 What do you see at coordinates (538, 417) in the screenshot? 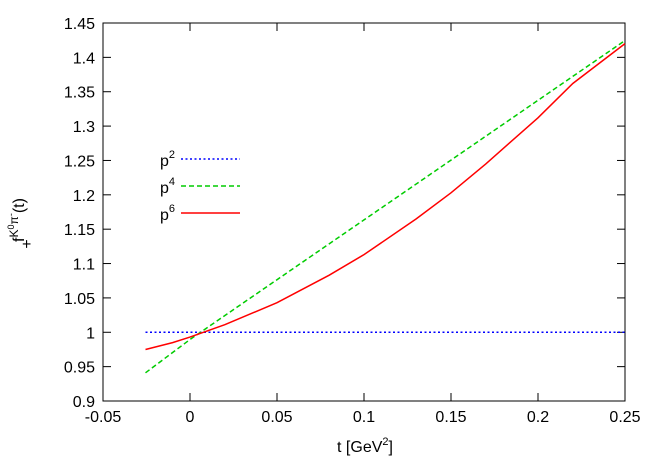
I see `x-tick-label: 0.2` at bounding box center [538, 417].